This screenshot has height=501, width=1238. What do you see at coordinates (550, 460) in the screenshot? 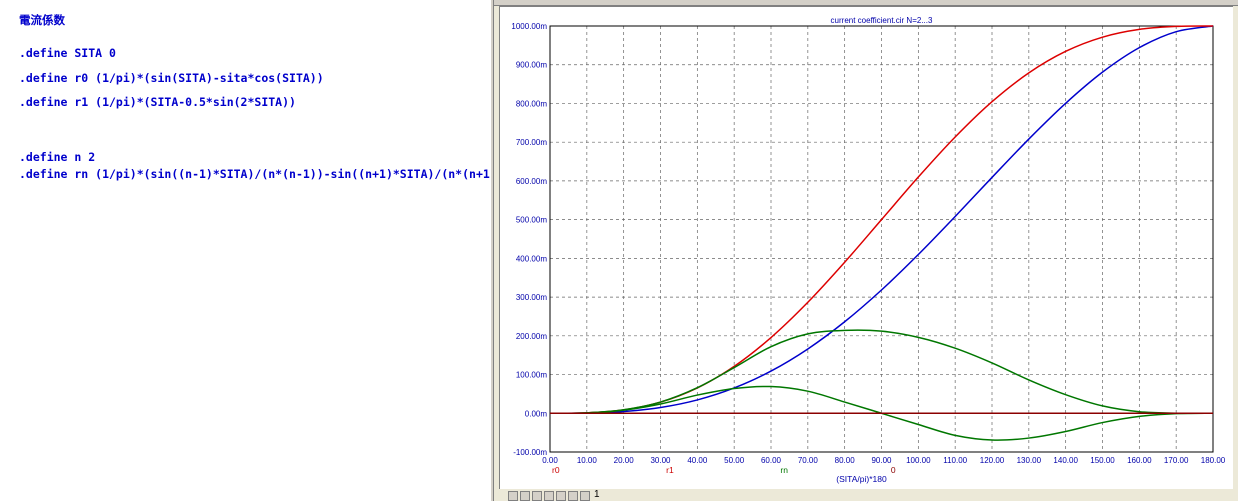
I see `x-tick-label: 0.00` at bounding box center [550, 460].